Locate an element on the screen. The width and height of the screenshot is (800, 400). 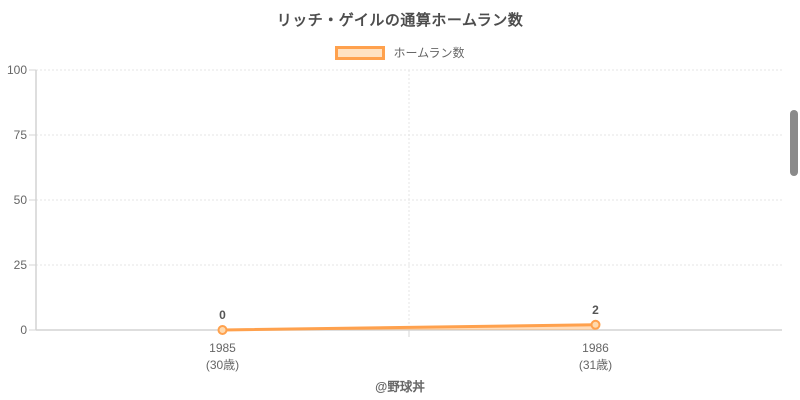
legend-label: ホームラン数 is located at coordinates (429, 53).